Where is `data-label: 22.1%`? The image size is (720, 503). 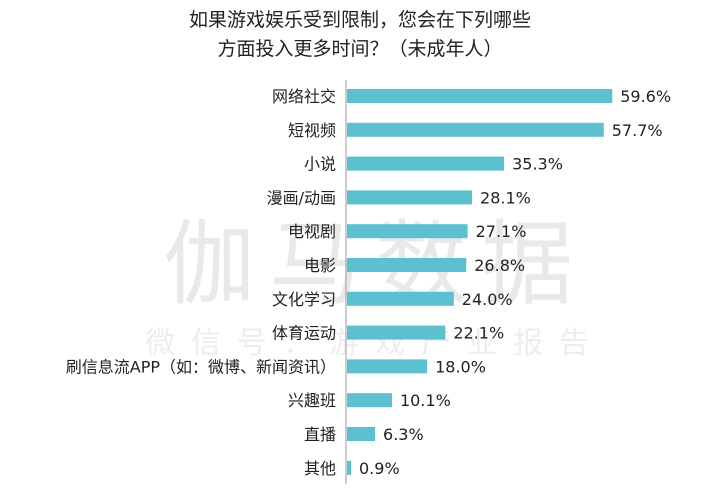
data-label: 22.1% is located at coordinates (478, 333).